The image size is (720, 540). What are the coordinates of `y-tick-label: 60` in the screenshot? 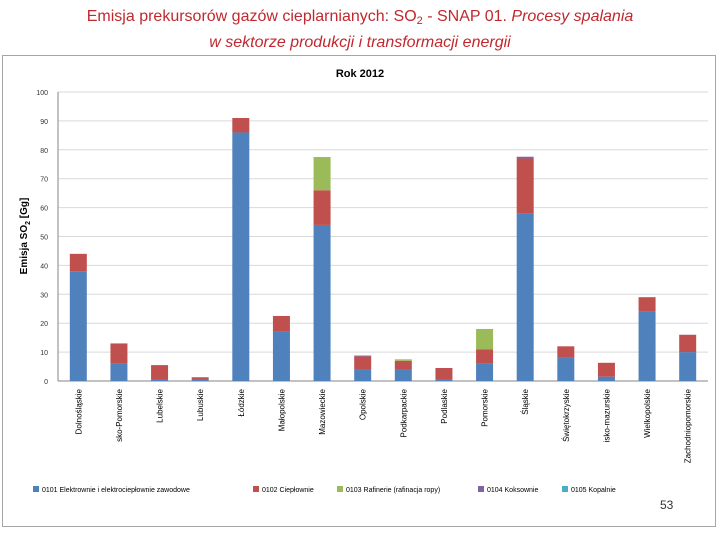 It's located at (44, 209).